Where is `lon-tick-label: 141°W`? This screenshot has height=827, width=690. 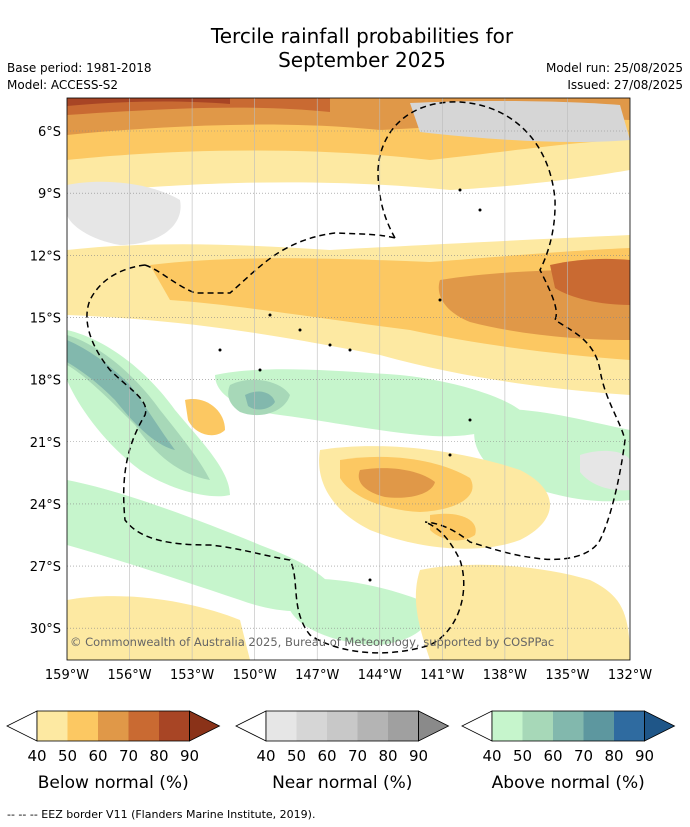 lon-tick-label: 141°W is located at coordinates (442, 675).